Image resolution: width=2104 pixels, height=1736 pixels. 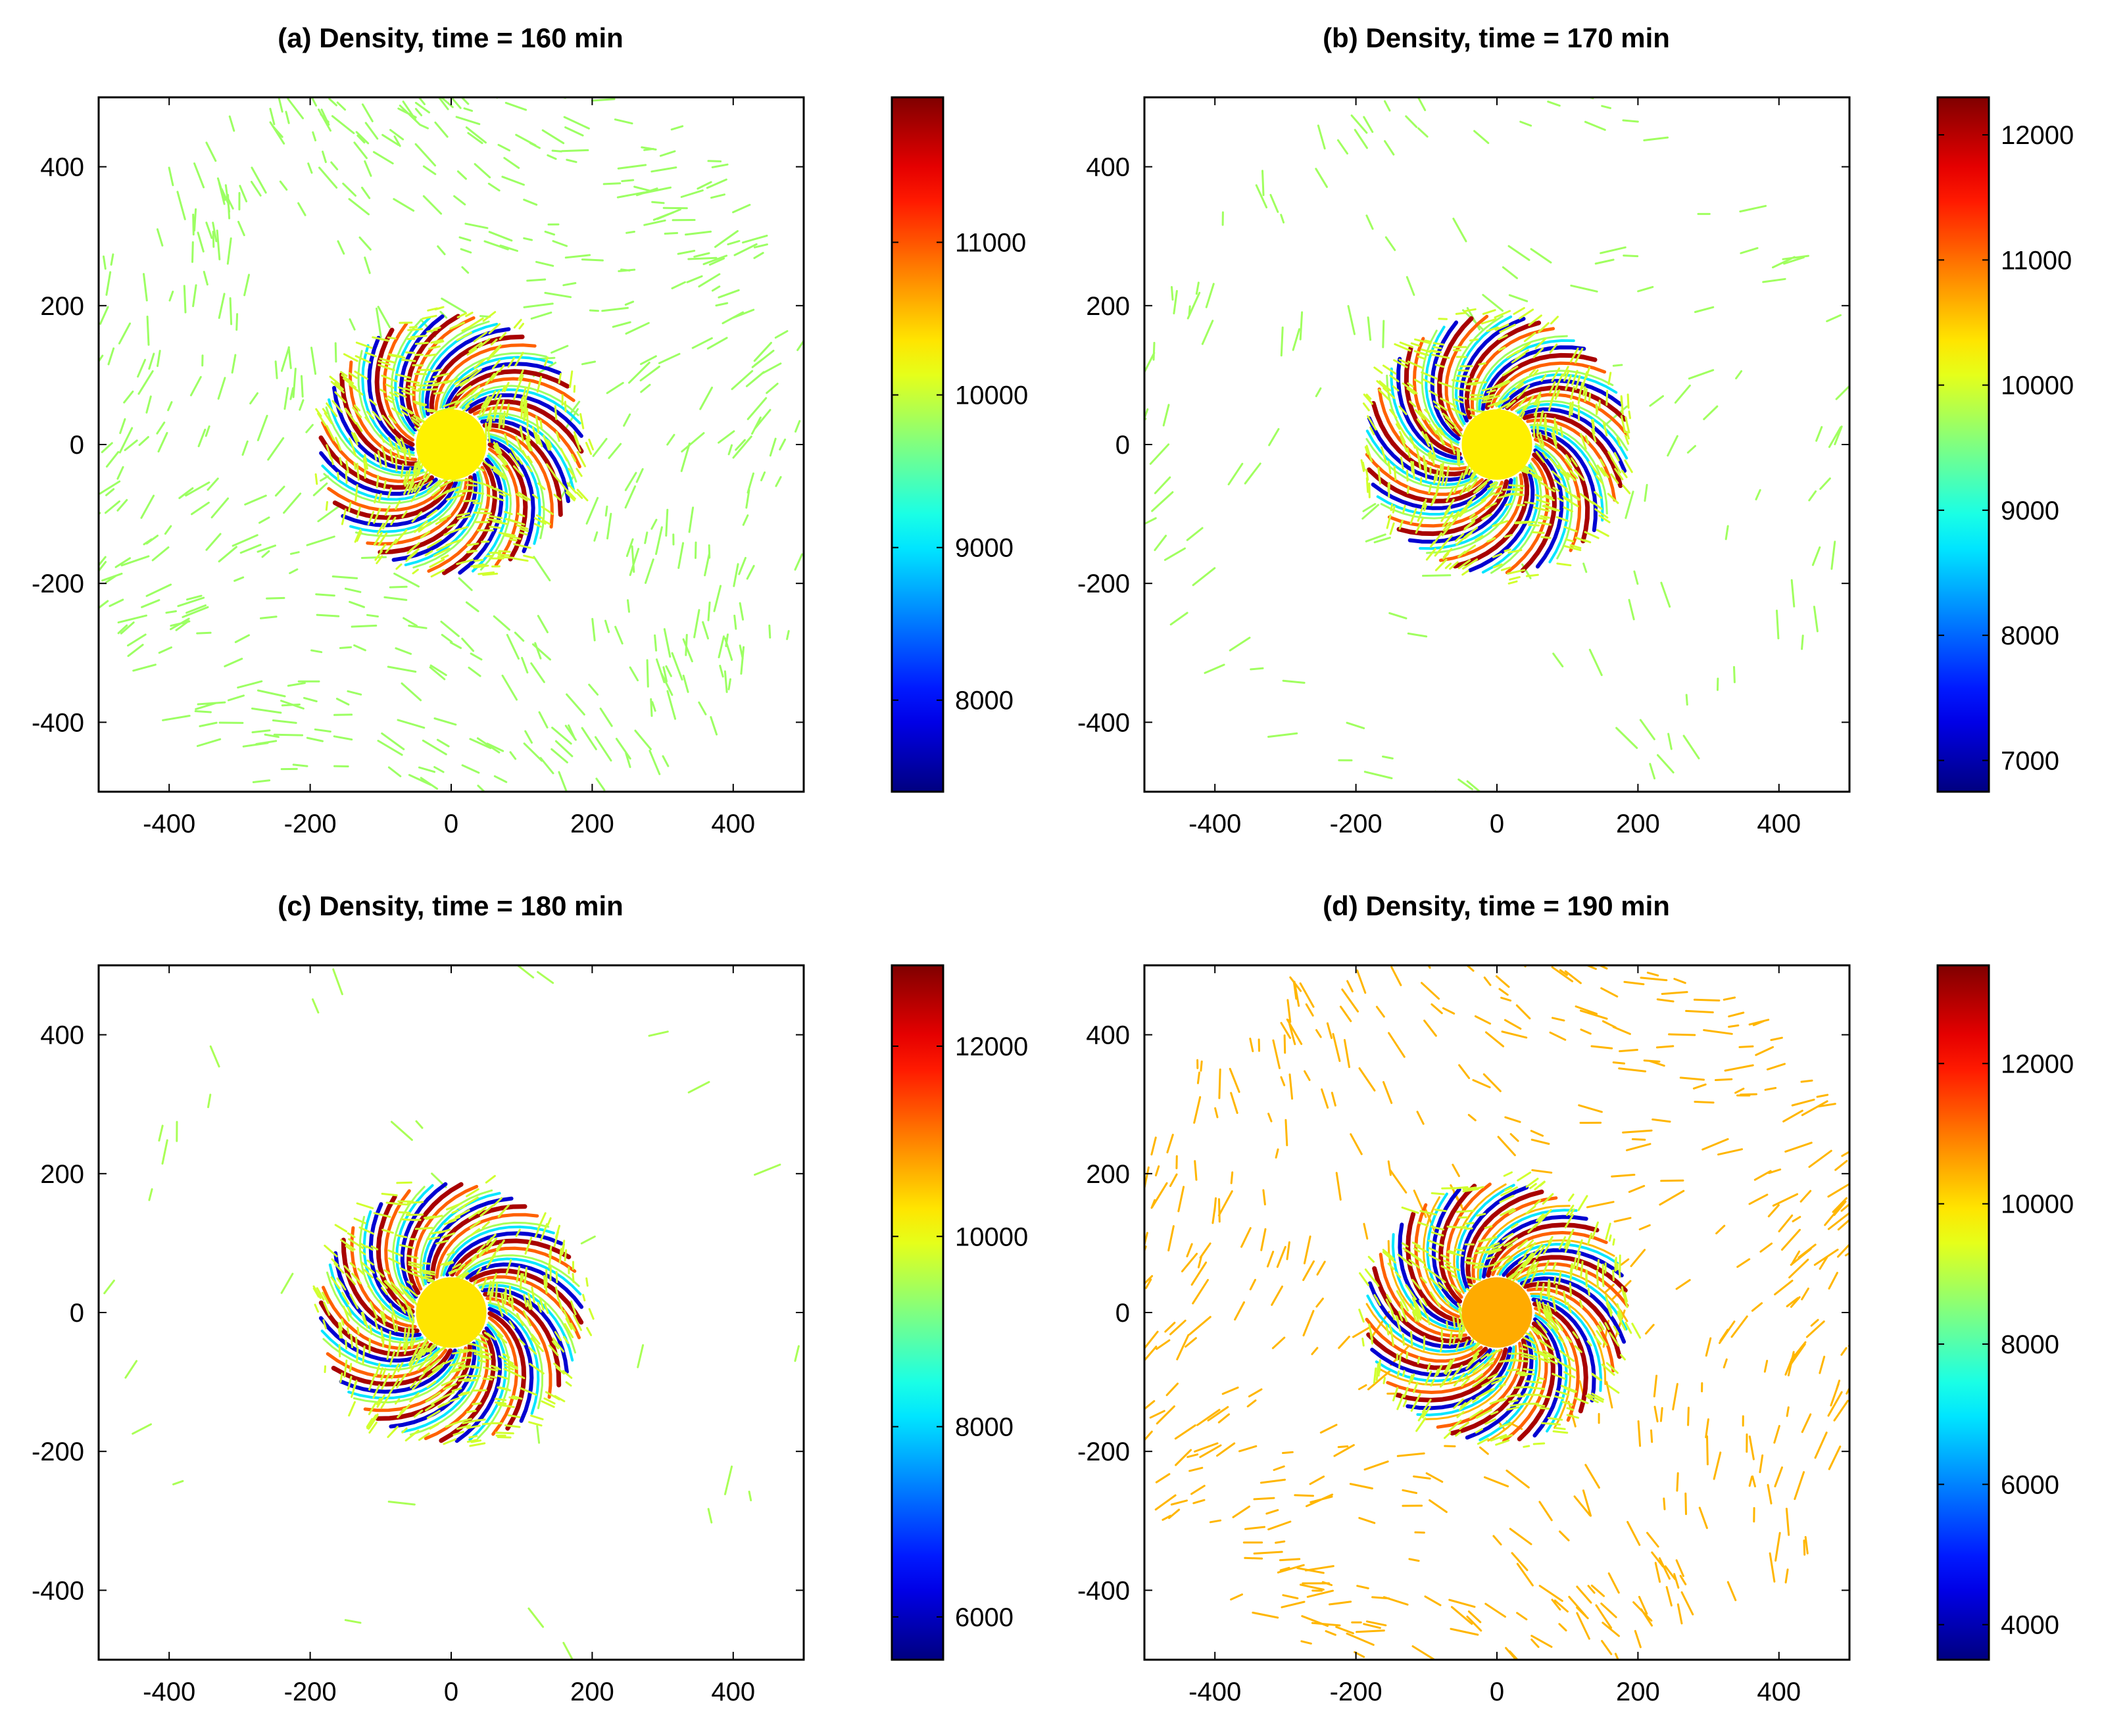 What do you see at coordinates (451, 906) in the screenshot?
I see `panel-title: (c) Density, time = 180 min` at bounding box center [451, 906].